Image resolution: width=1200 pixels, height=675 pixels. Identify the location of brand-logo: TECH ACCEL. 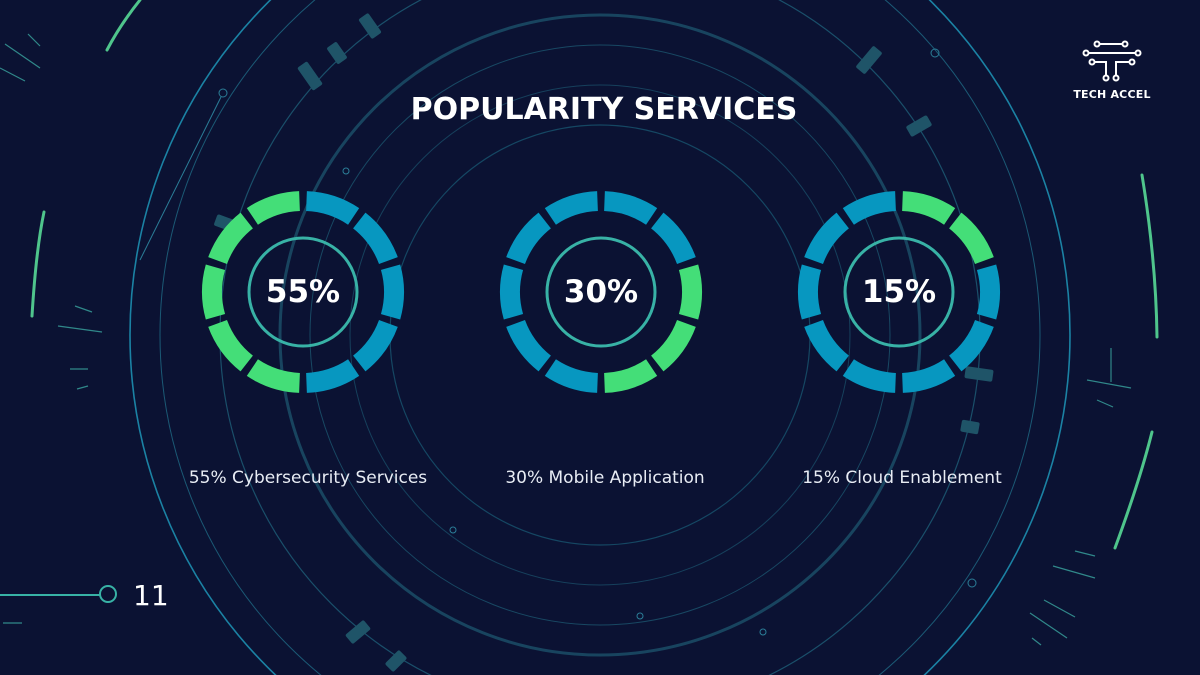
(1112, 76).